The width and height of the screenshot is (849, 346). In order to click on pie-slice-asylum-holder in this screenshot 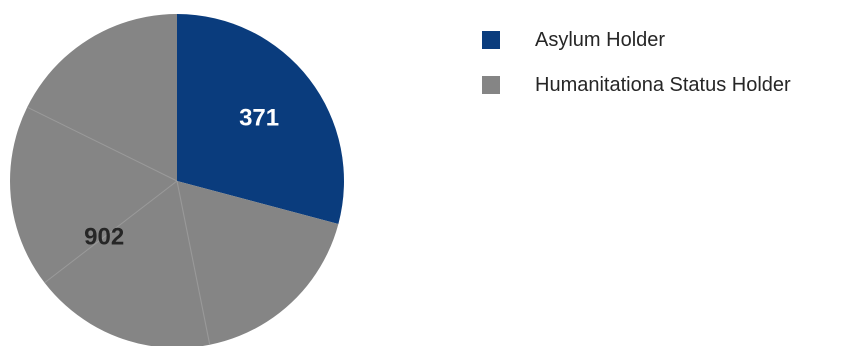, I will do `click(260, 119)`.